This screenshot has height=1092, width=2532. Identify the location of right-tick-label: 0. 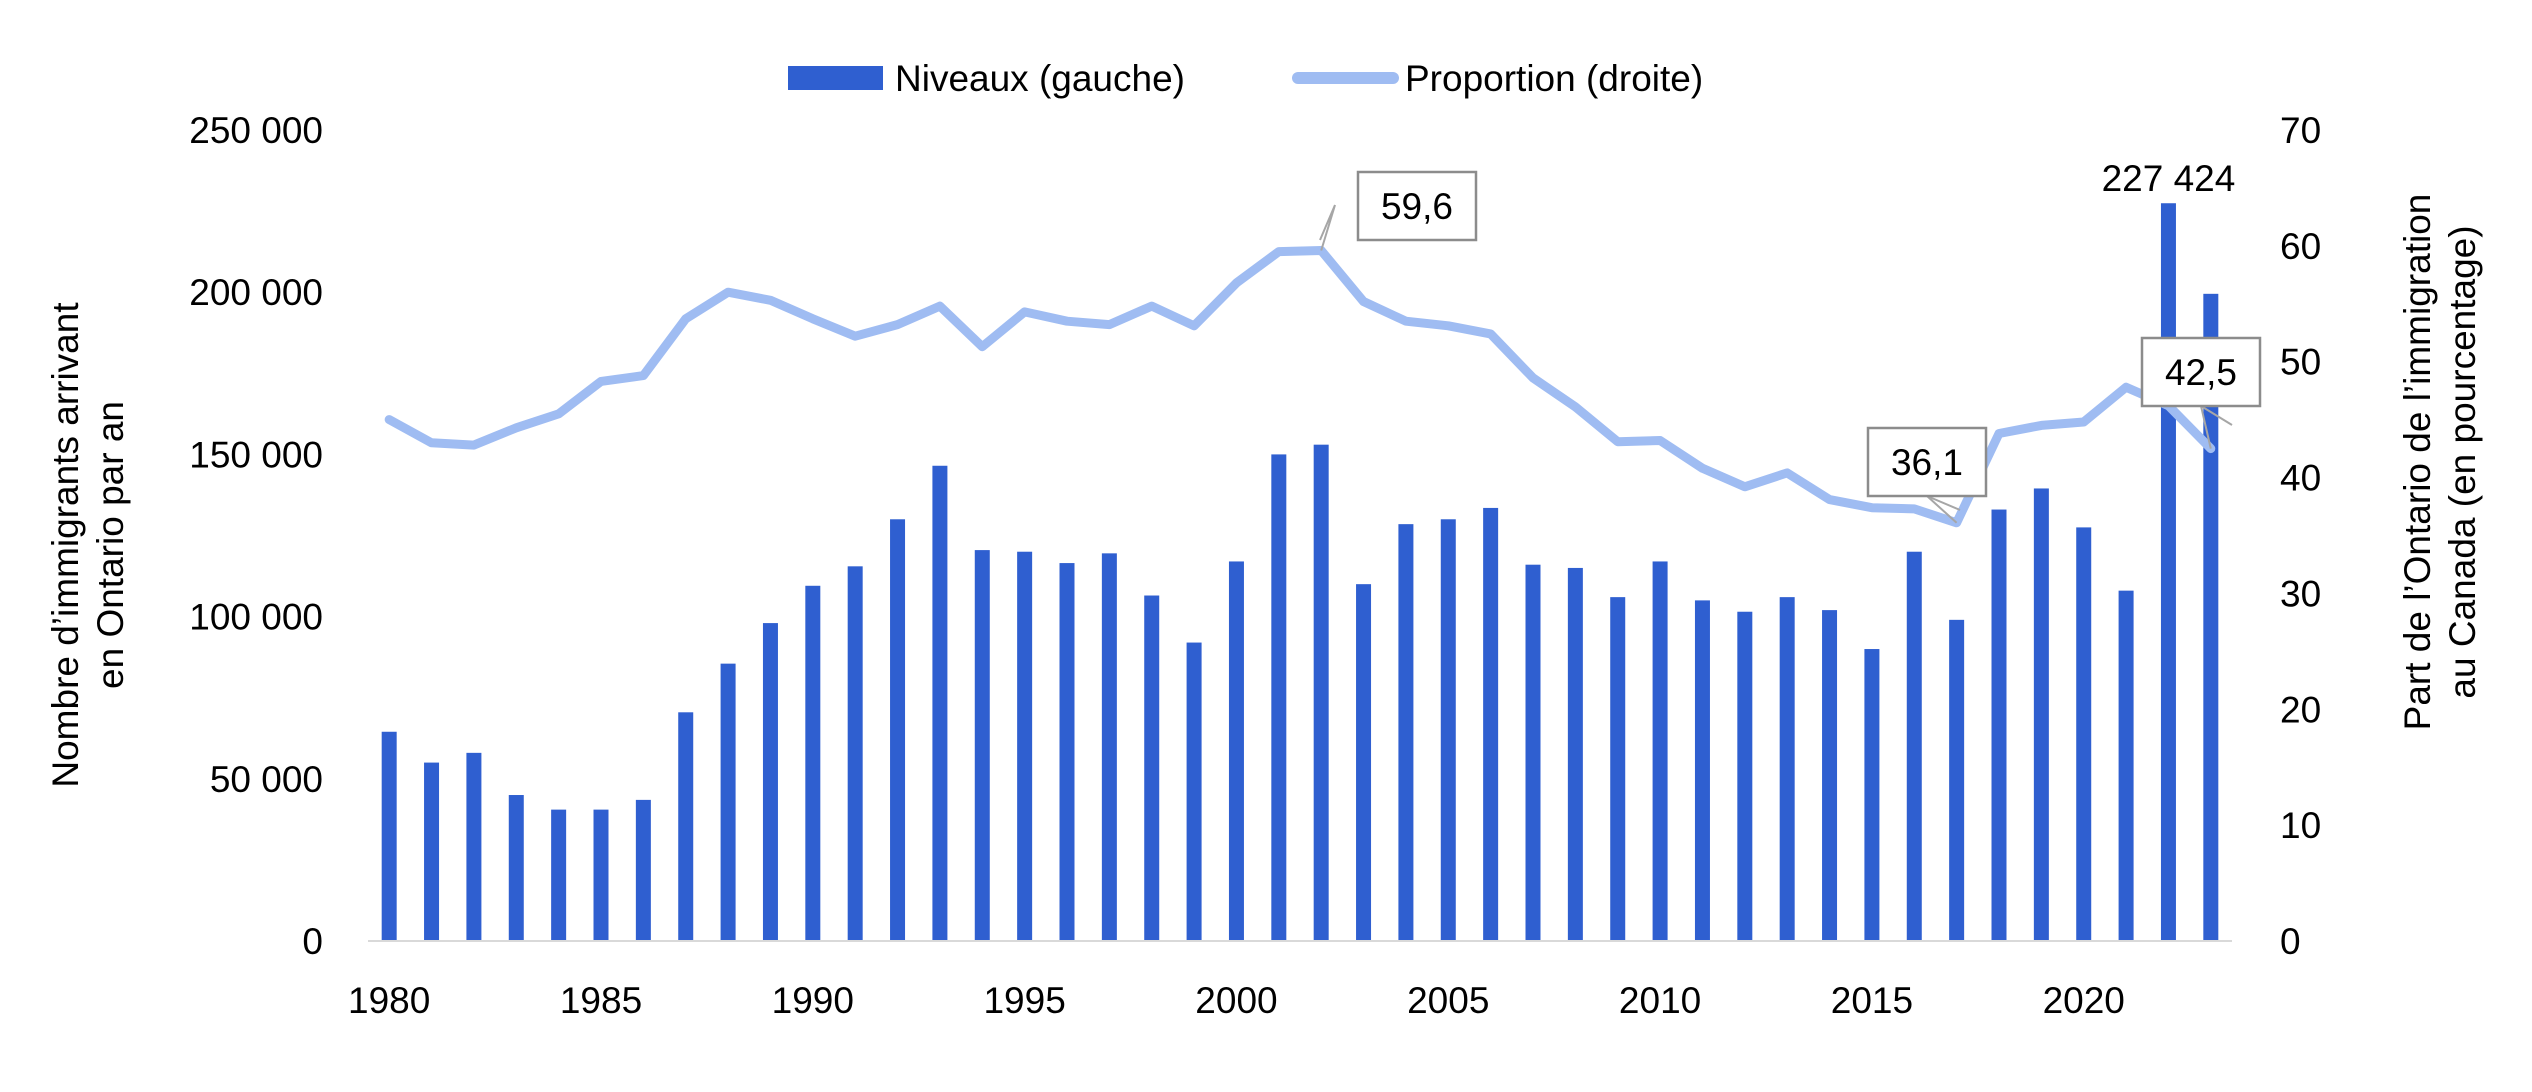
(2290, 941).